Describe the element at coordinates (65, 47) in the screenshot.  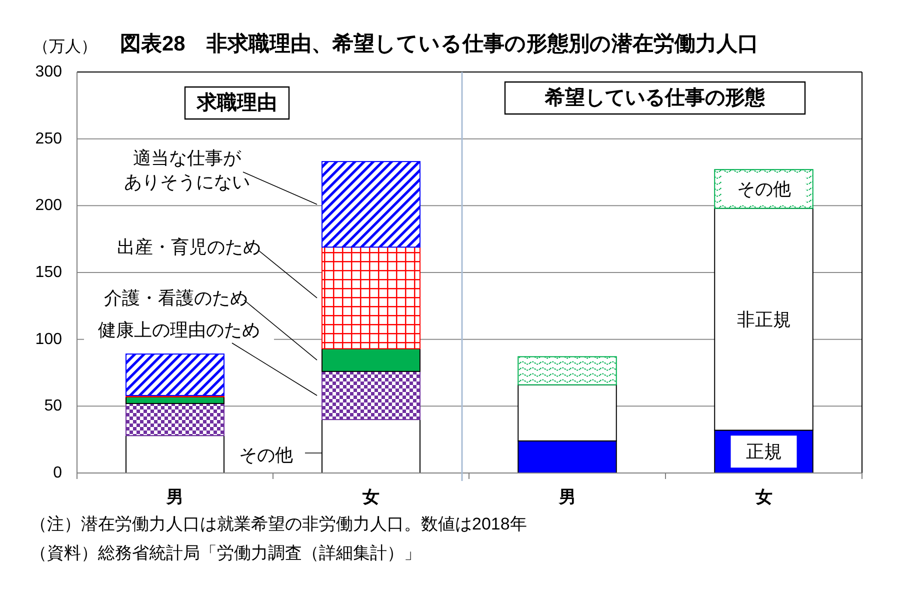
I see `y-axis-title: （万人）` at that location.